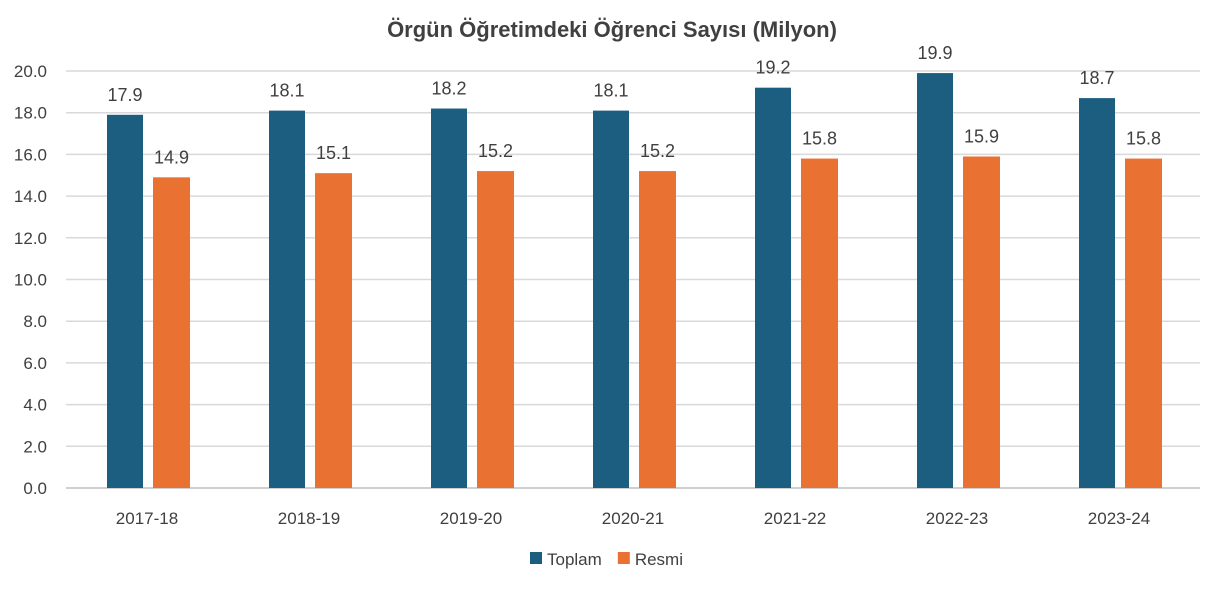 Image resolution: width=1224 pixels, height=595 pixels. What do you see at coordinates (35, 363) in the screenshot?
I see `y-tick-label: 6.0` at bounding box center [35, 363].